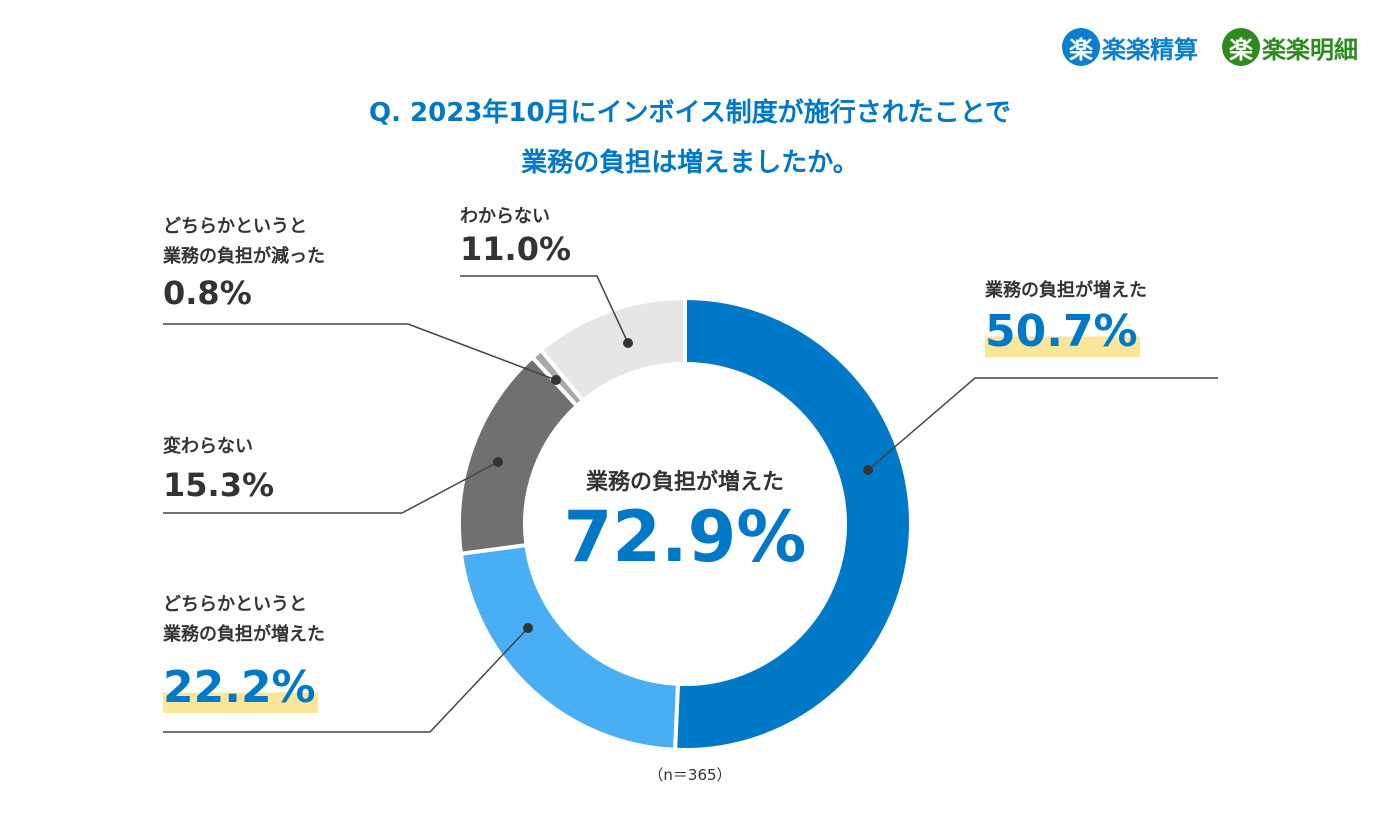 This screenshot has height=832, width=1380. Describe the element at coordinates (690, 163) in the screenshot. I see `chart-title: 業務の負担は増えましたか。` at that location.